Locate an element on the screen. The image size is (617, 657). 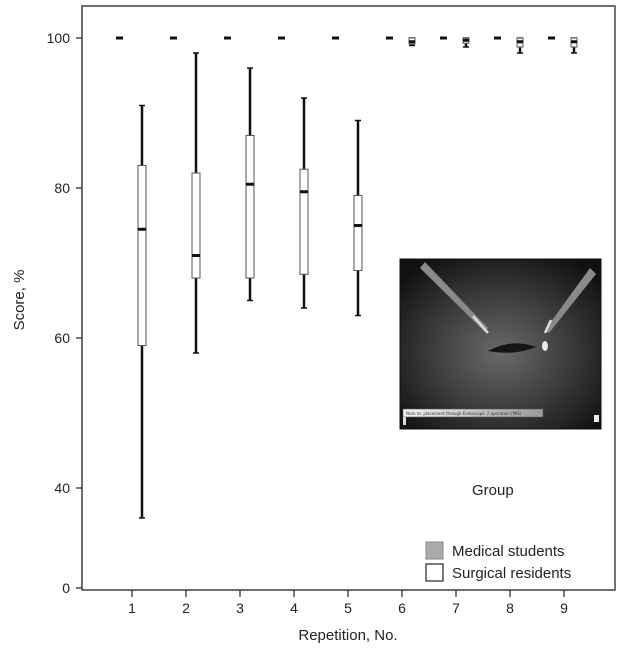
y-tick-label: 60 is located at coordinates (62, 338).